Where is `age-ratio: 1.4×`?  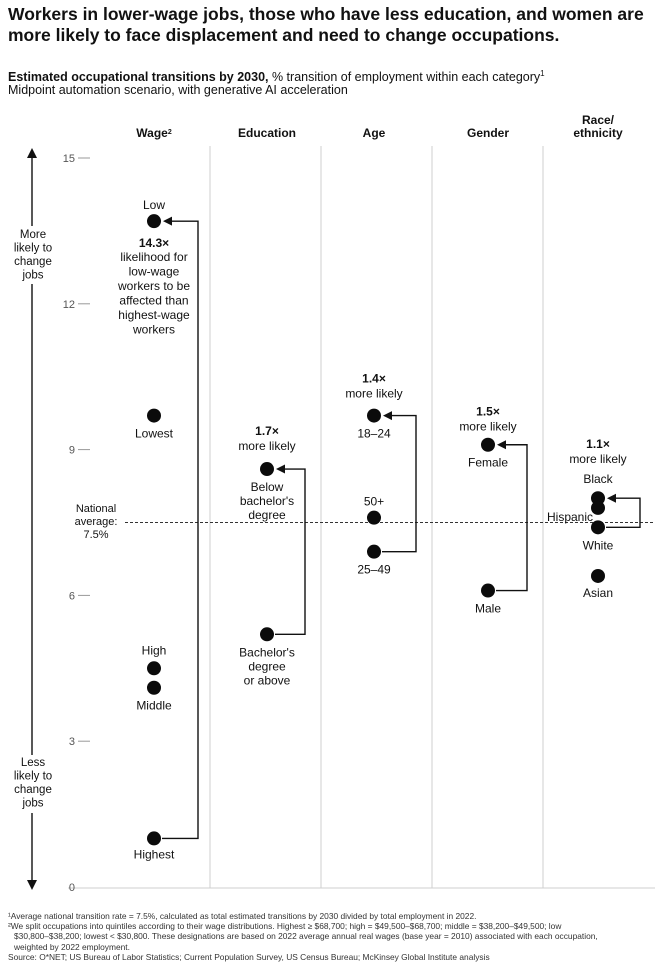
age-ratio: 1.4× is located at coordinates (374, 379).